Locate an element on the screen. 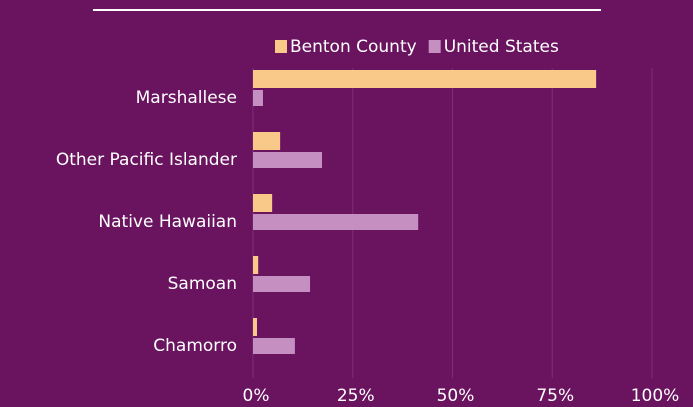  x-tick-label: 50% is located at coordinates (456, 396).